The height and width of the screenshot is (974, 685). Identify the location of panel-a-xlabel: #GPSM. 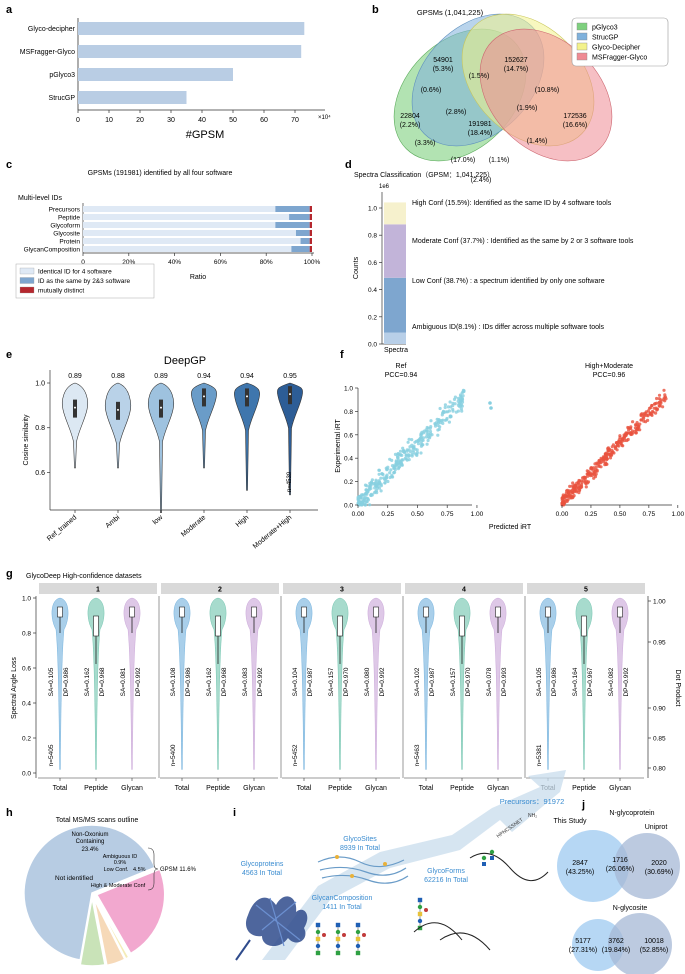
(205, 135).